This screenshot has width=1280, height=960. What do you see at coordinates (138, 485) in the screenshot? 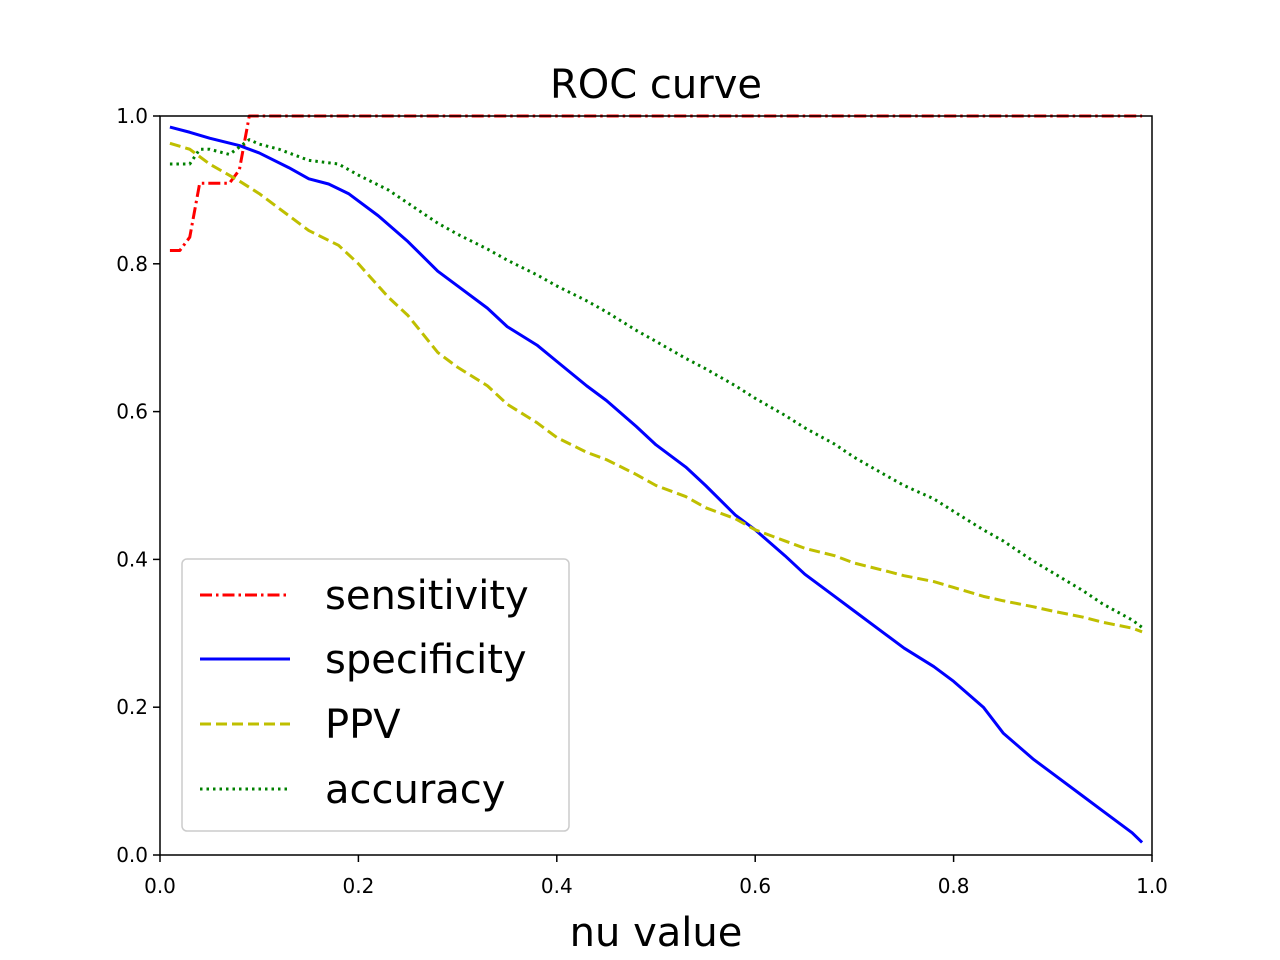
I see `y-axis-ticks: 0.0 0.2 0.4 0.6 0.8 1.0` at bounding box center [138, 485].